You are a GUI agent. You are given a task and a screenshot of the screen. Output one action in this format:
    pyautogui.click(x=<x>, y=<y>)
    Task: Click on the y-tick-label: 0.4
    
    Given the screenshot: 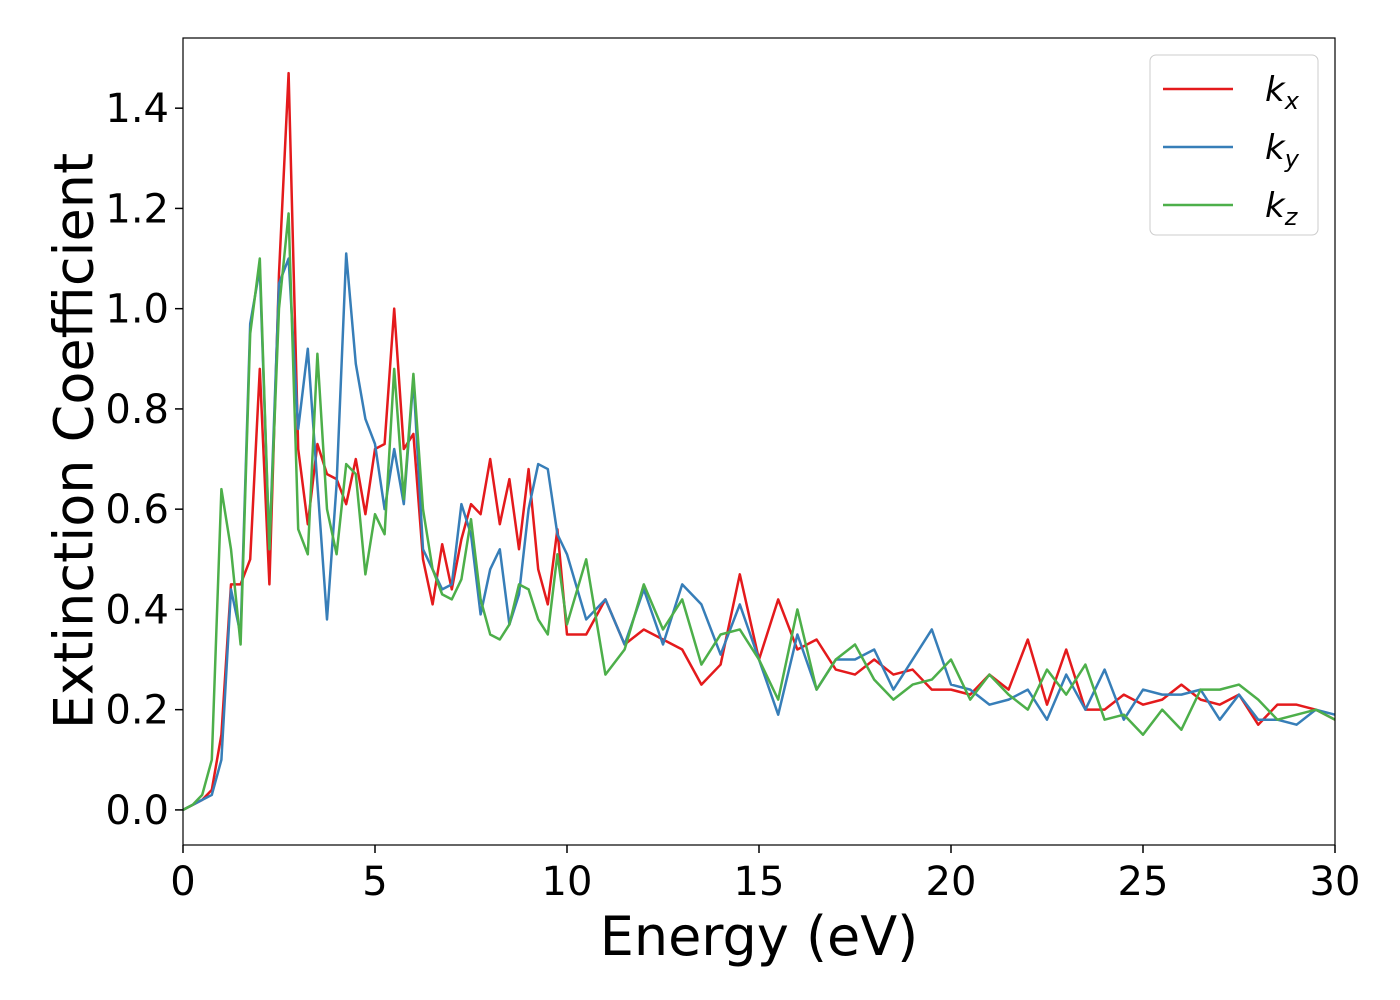 What is the action you would take?
    pyautogui.click(x=137, y=610)
    